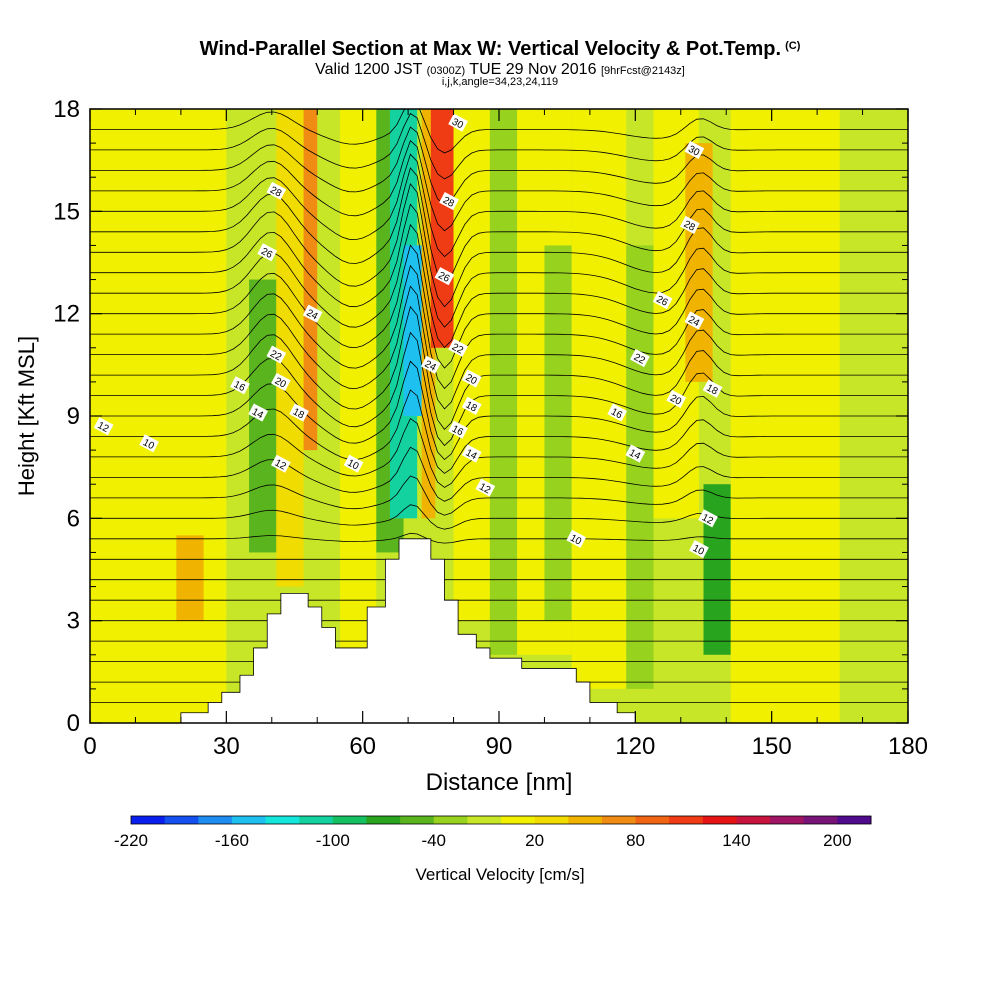 The height and width of the screenshot is (1000, 1000). I want to click on contour-label: 20, so click(280, 381).